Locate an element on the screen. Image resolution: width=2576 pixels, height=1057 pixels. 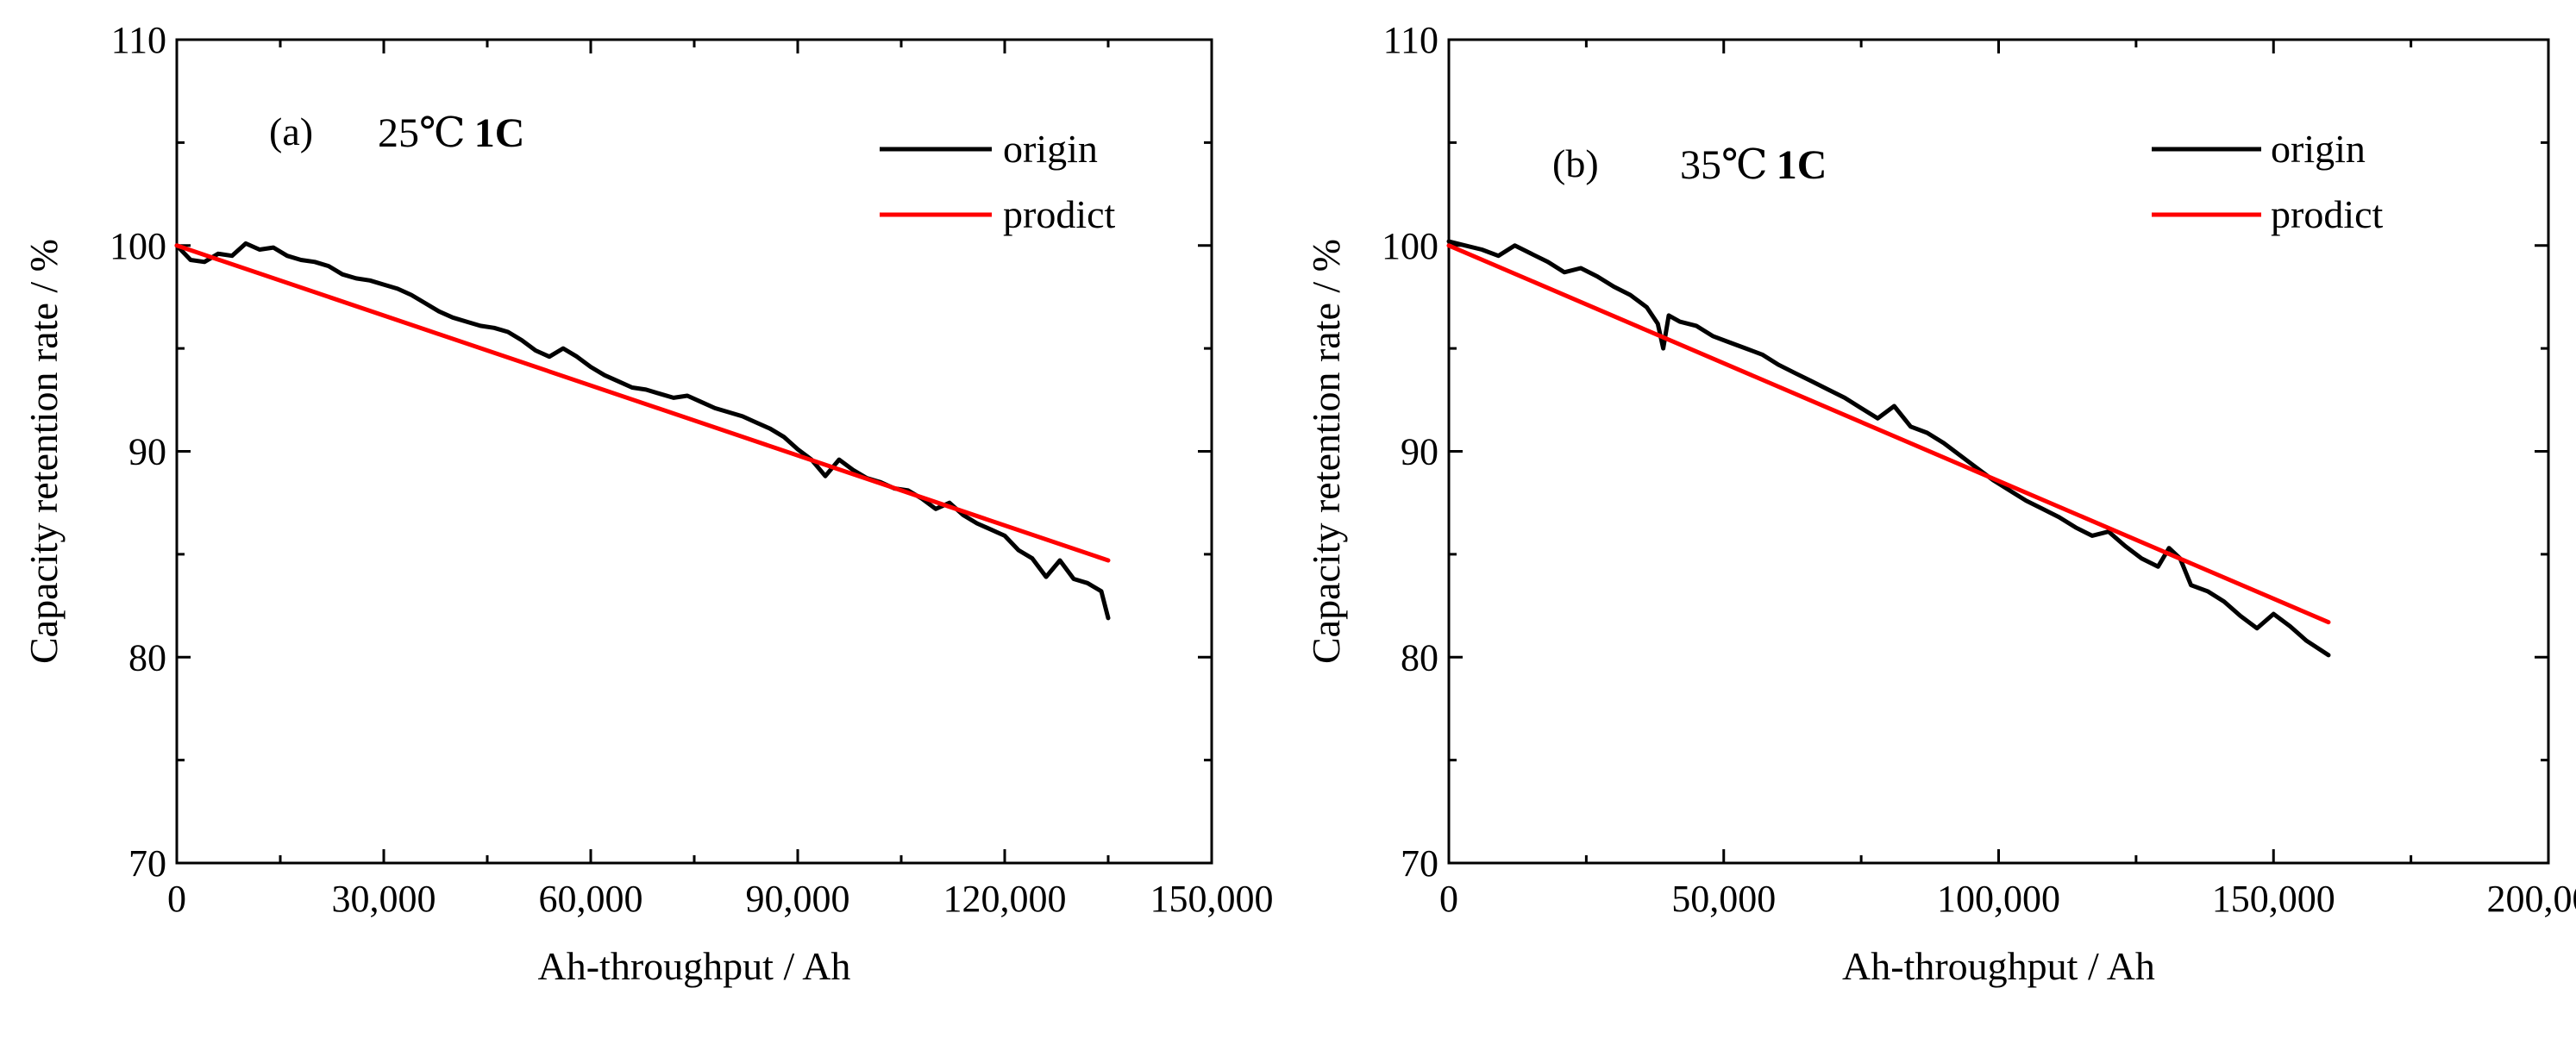
x-tick-label: 100,000 is located at coordinates (1998, 899).